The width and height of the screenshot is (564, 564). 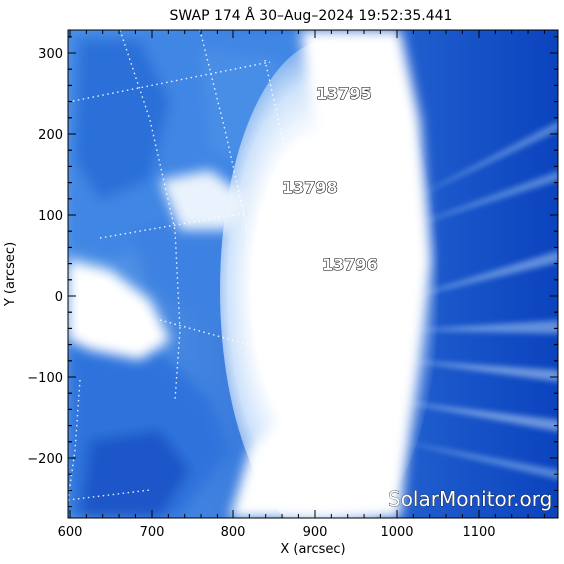 What do you see at coordinates (10, 274) in the screenshot?
I see `y-axis-label: Y (arcsec)` at bounding box center [10, 274].